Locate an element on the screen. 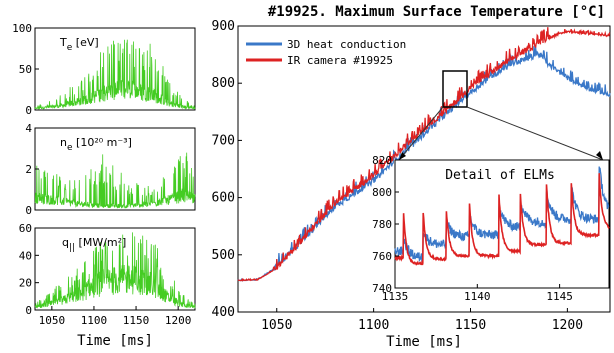  ytick-label: 2 is located at coordinates (28, 169).